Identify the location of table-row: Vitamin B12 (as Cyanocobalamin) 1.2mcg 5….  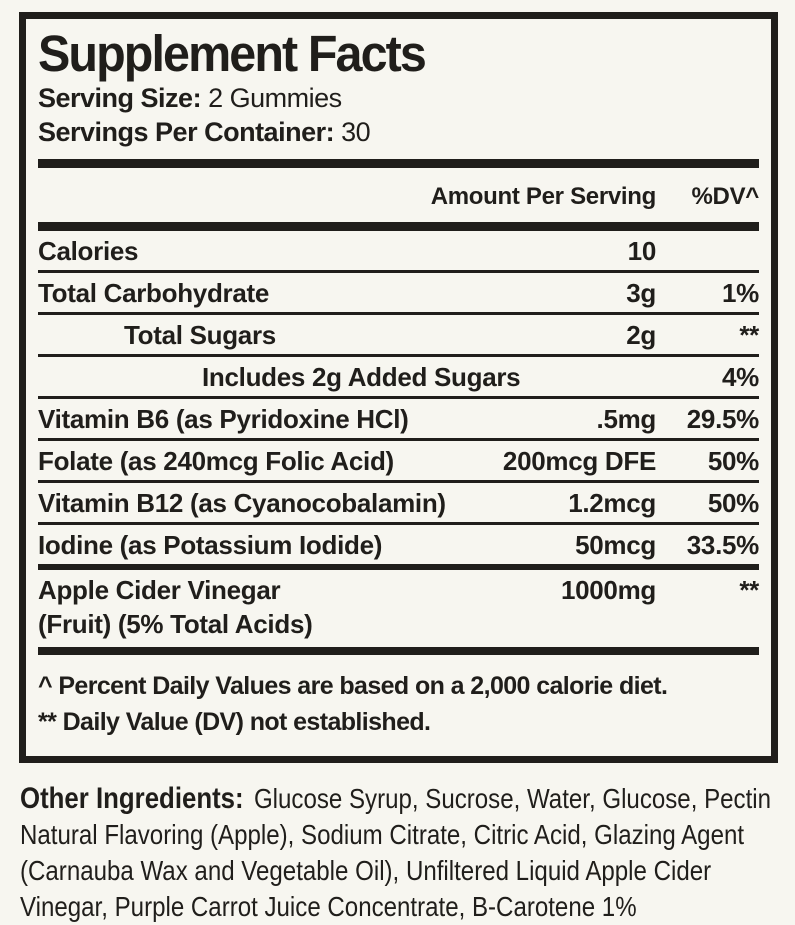
(398, 504).